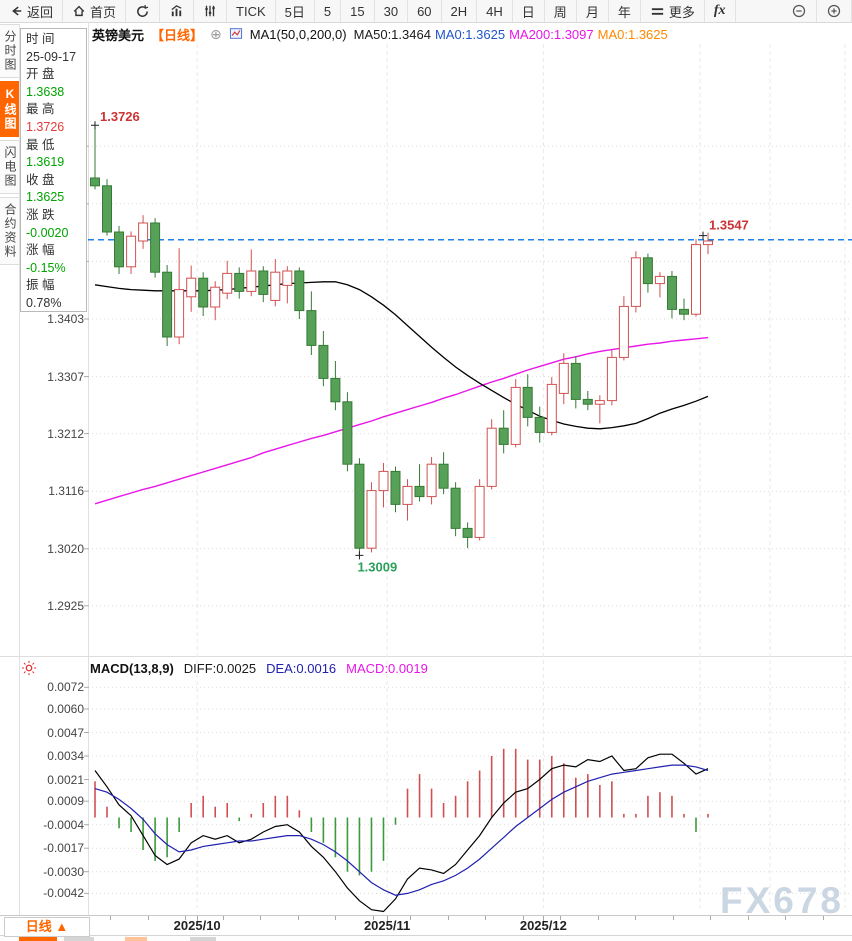 This screenshot has width=852, height=941. Describe the element at coordinates (47, 232) in the screenshot. I see `info-value: -0.0020` at that location.